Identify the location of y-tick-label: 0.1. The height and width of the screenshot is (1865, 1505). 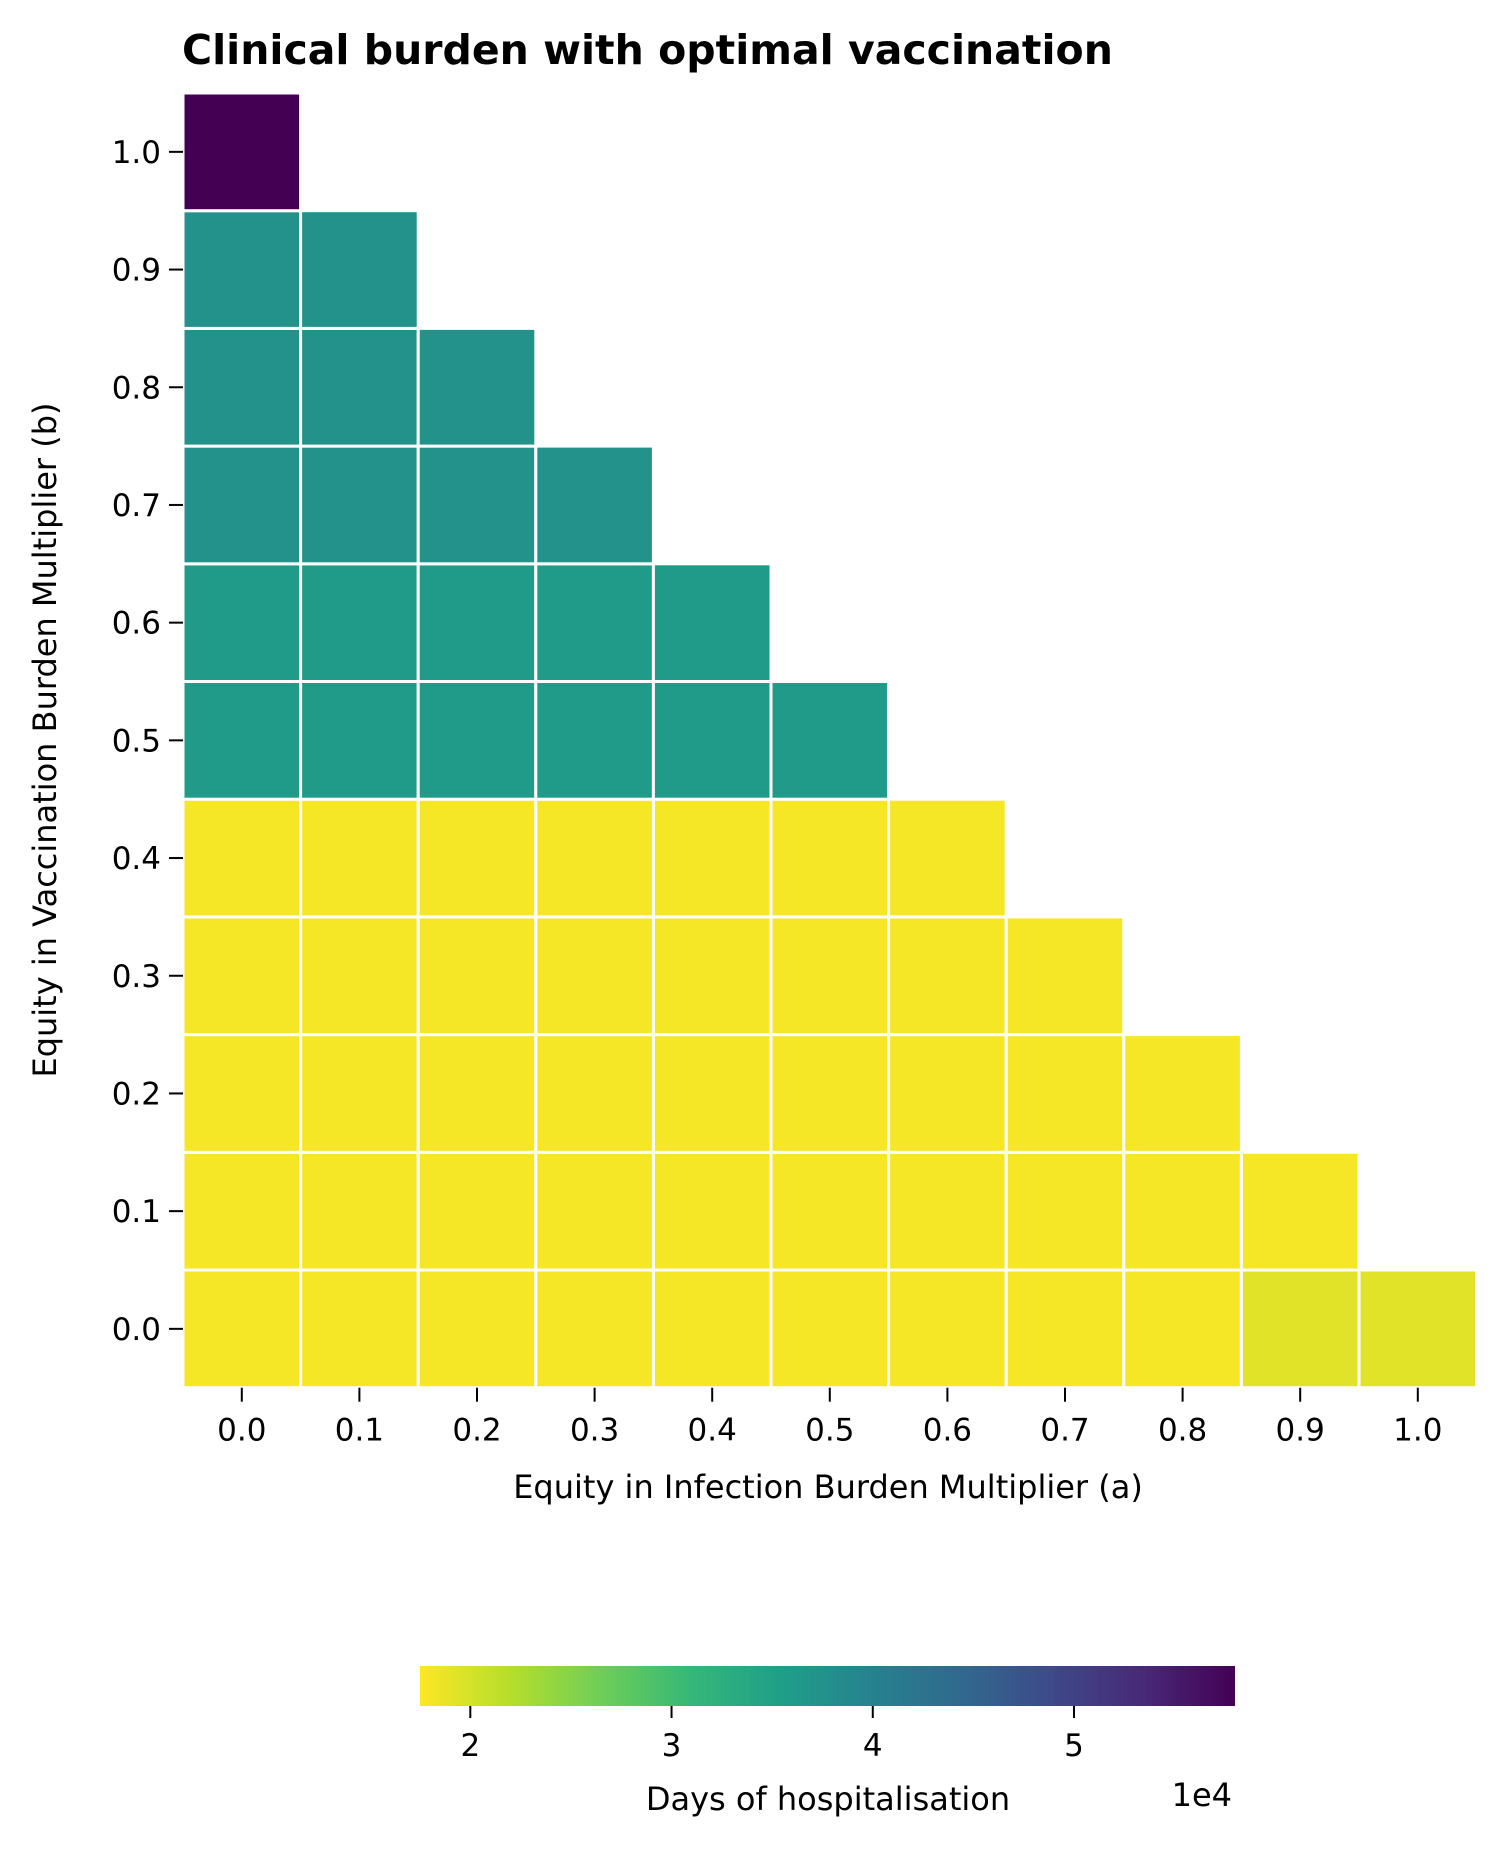
(136, 1212).